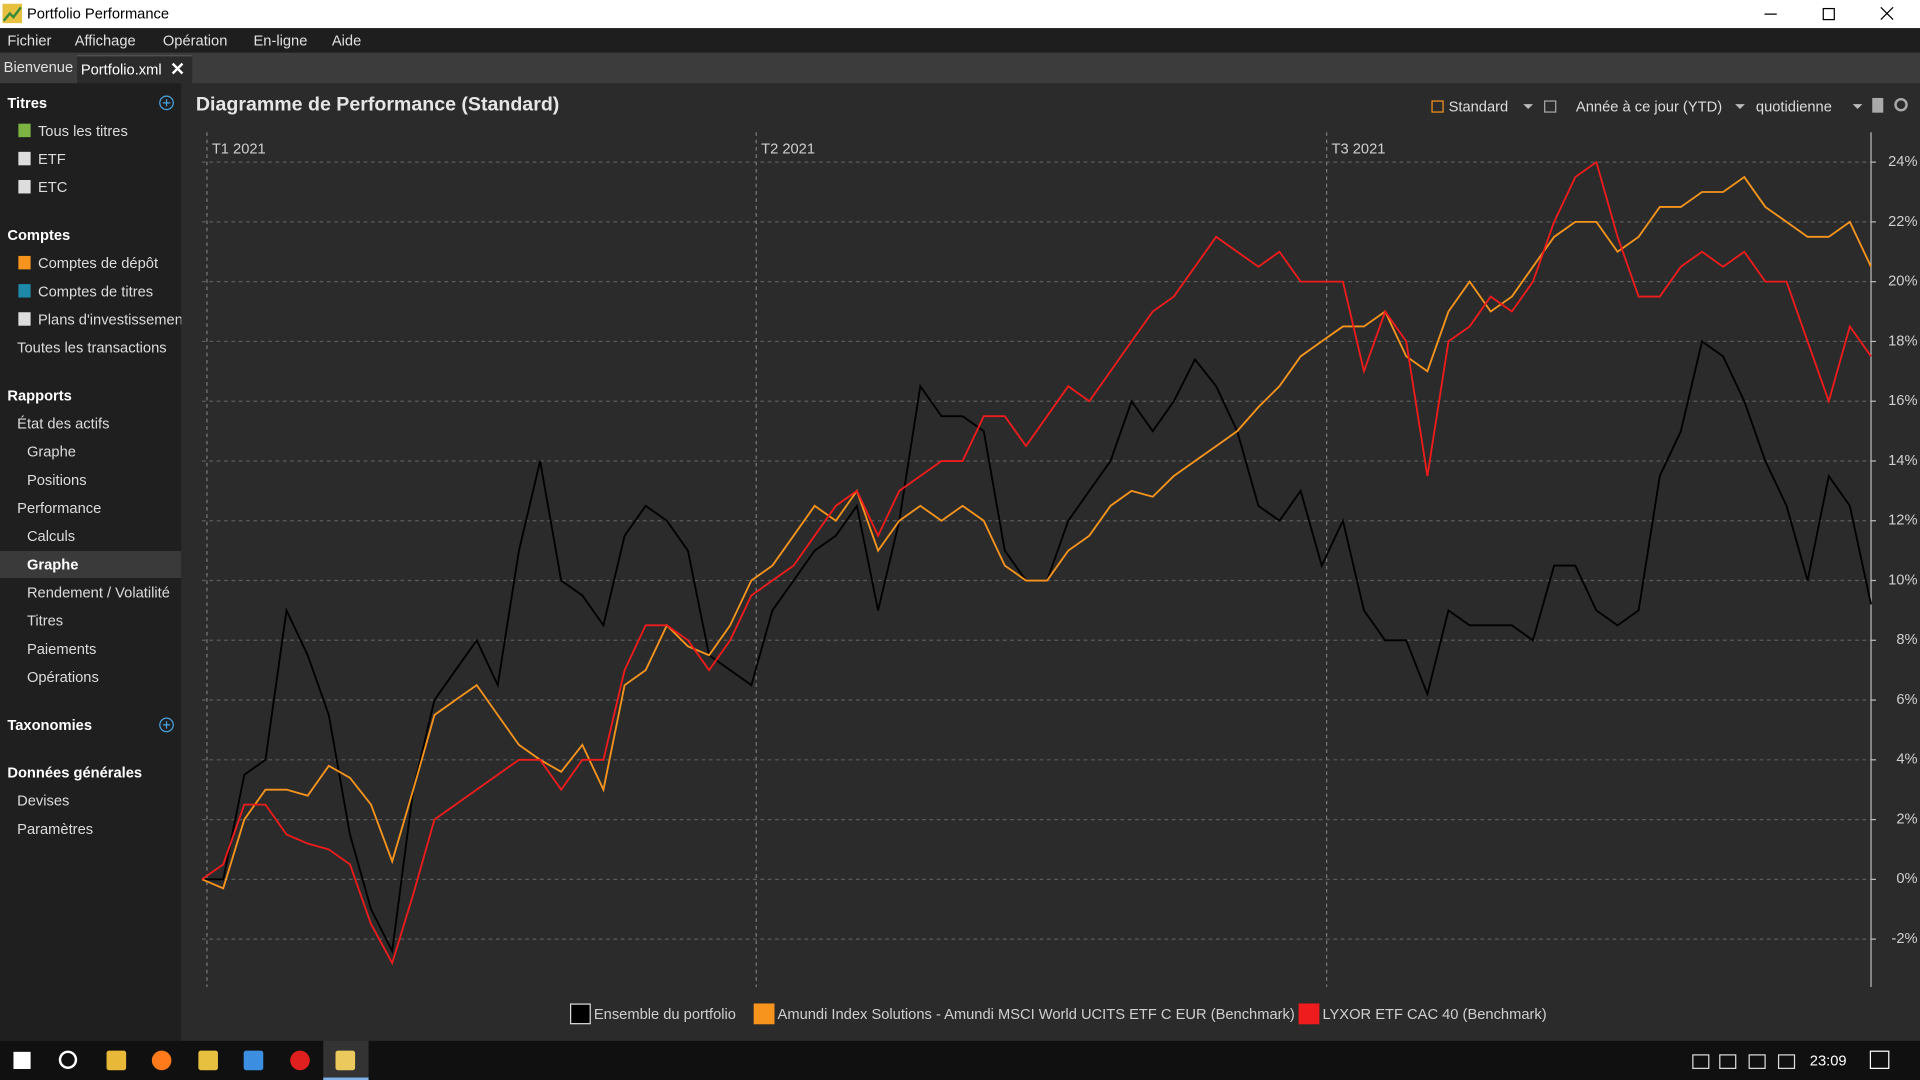 This screenshot has height=1080, width=1920. What do you see at coordinates (1906, 700) in the screenshot?
I see `y-tick-label: 6%` at bounding box center [1906, 700].